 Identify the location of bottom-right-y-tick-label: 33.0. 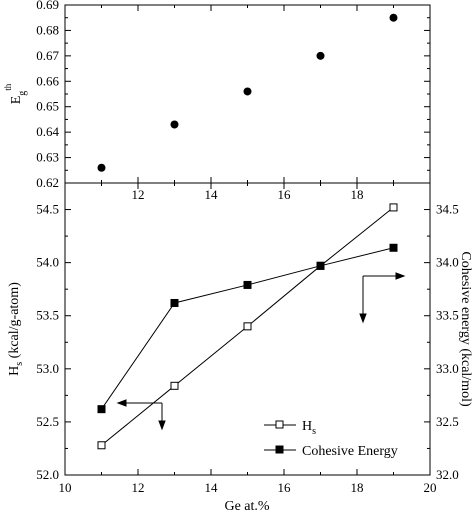
(447, 368).